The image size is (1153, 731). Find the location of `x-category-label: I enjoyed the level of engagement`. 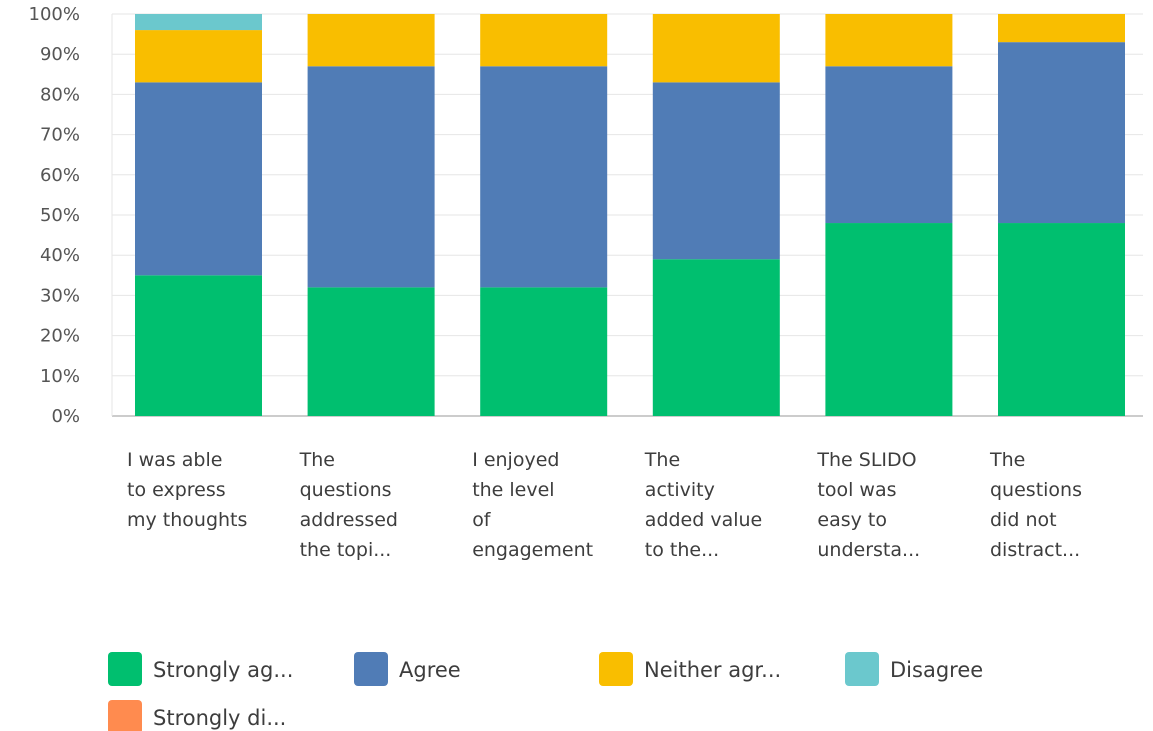

x-category-label: I enjoyed the level of engagement is located at coordinates (532, 505).